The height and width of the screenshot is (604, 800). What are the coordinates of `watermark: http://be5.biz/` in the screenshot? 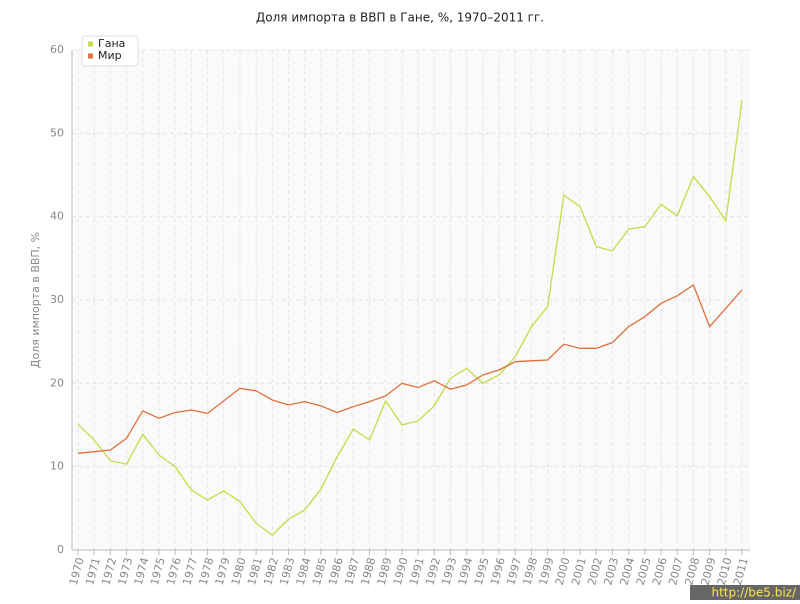 It's located at (753, 593).